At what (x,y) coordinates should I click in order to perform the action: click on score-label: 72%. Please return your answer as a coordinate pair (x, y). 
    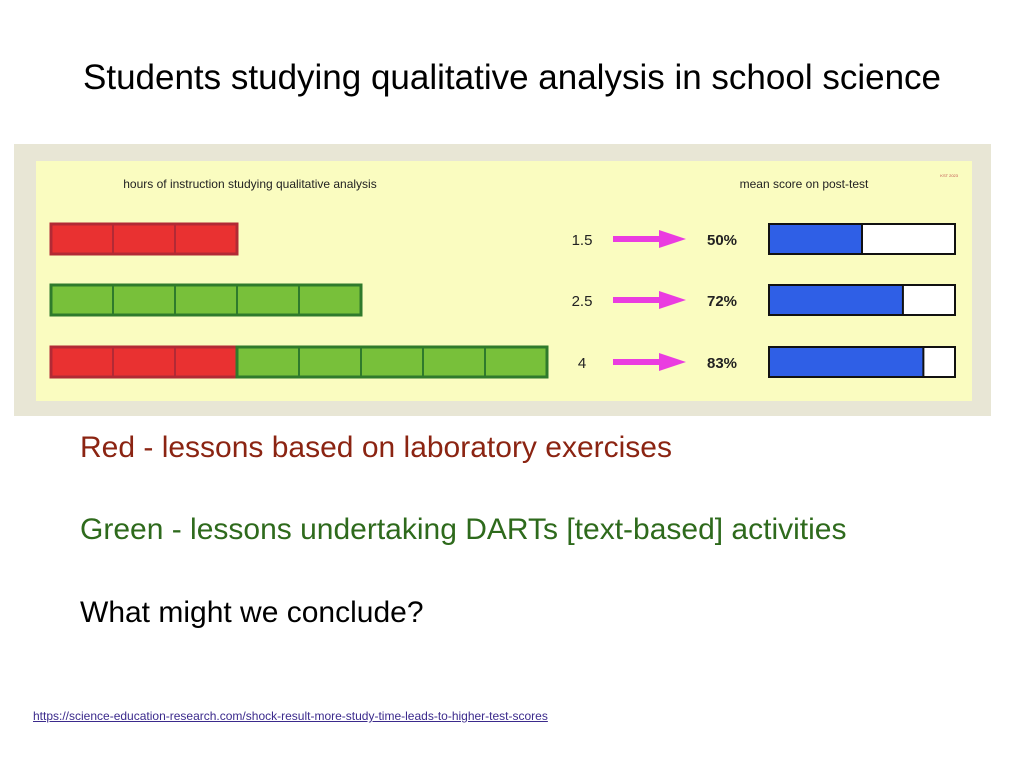
    Looking at the image, I should click on (722, 301).